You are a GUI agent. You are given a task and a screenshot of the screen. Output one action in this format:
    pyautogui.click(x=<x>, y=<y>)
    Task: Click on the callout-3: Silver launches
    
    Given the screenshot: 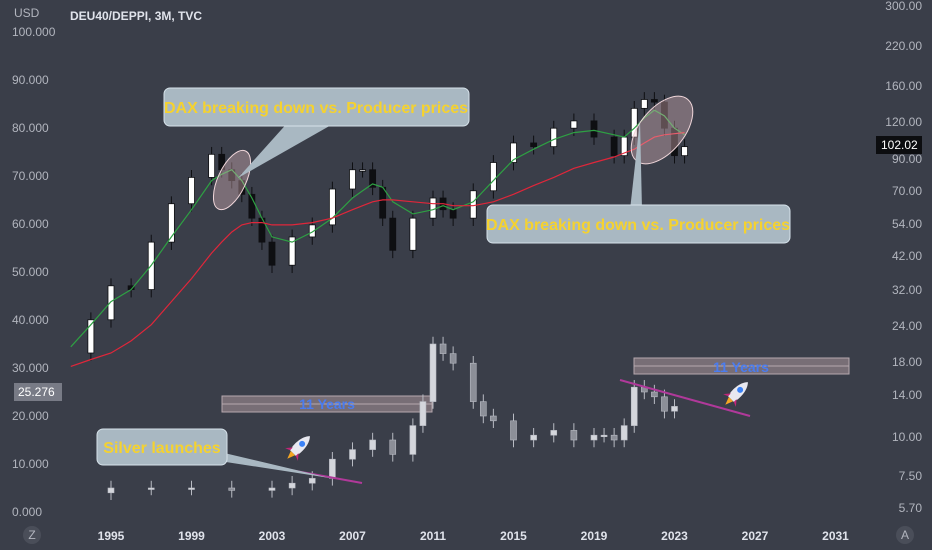 What is the action you would take?
    pyautogui.click(x=213, y=453)
    